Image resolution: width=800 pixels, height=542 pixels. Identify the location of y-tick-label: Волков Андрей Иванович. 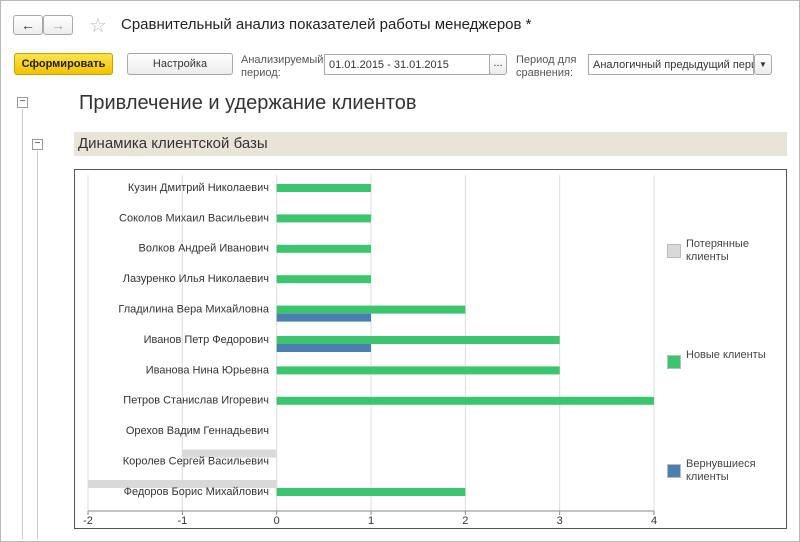
(203, 249).